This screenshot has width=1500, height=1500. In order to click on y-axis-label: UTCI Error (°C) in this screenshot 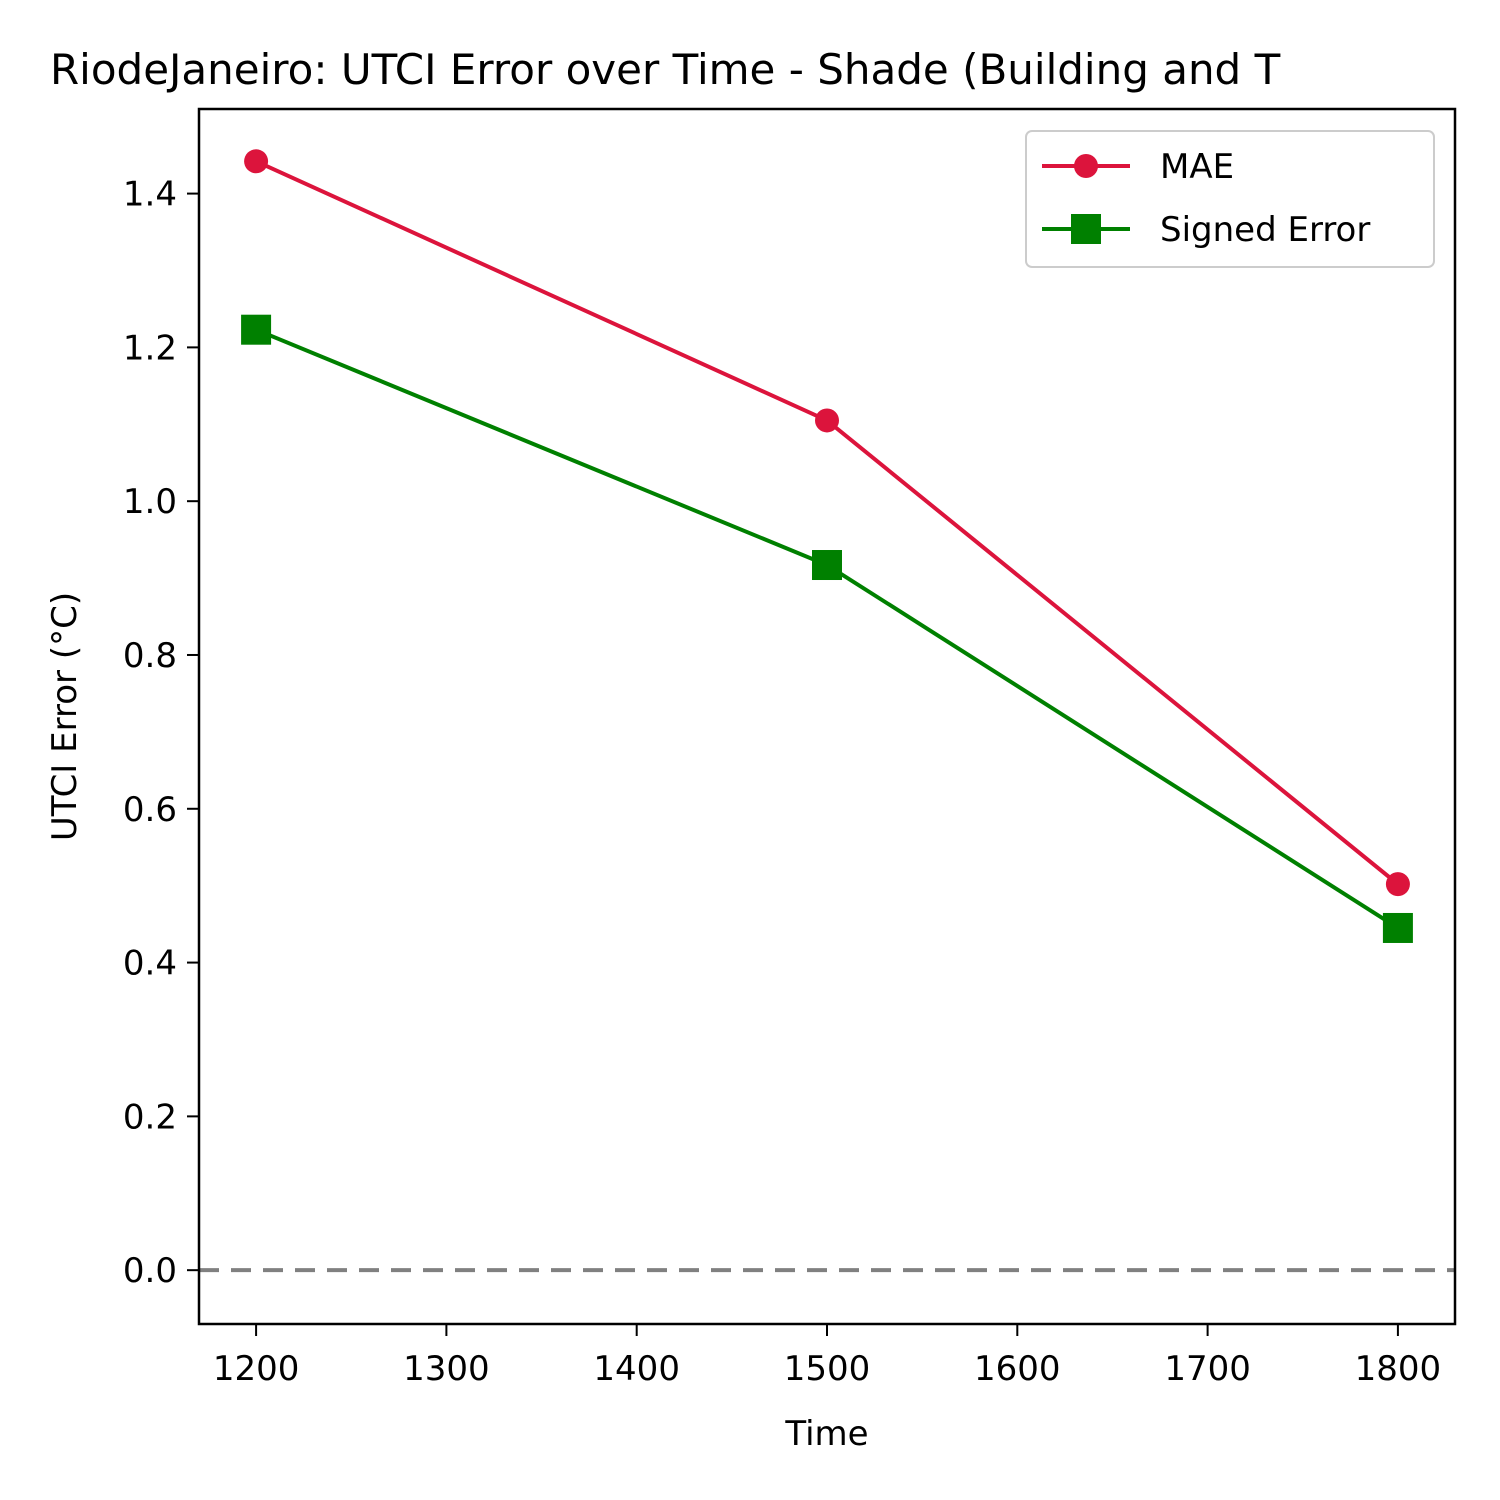, I will do `click(65, 716)`.